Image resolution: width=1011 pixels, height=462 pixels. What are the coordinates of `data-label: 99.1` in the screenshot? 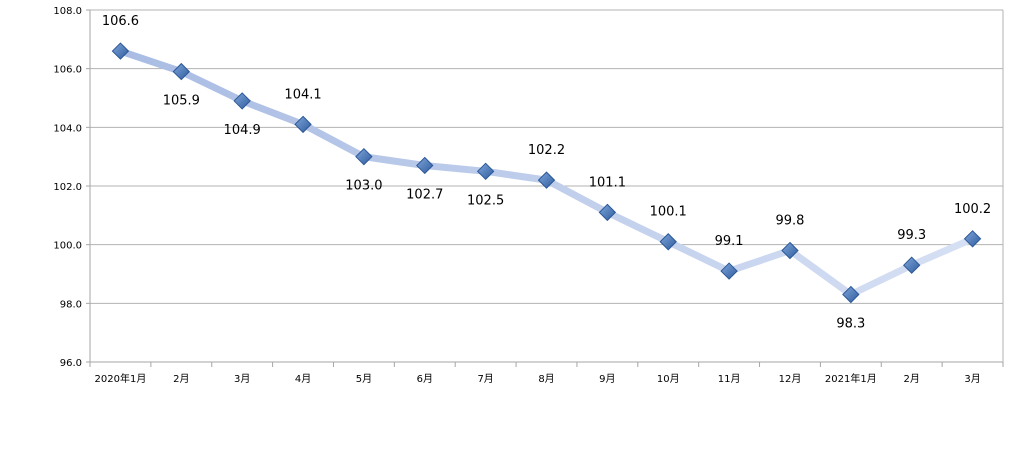 It's located at (729, 241).